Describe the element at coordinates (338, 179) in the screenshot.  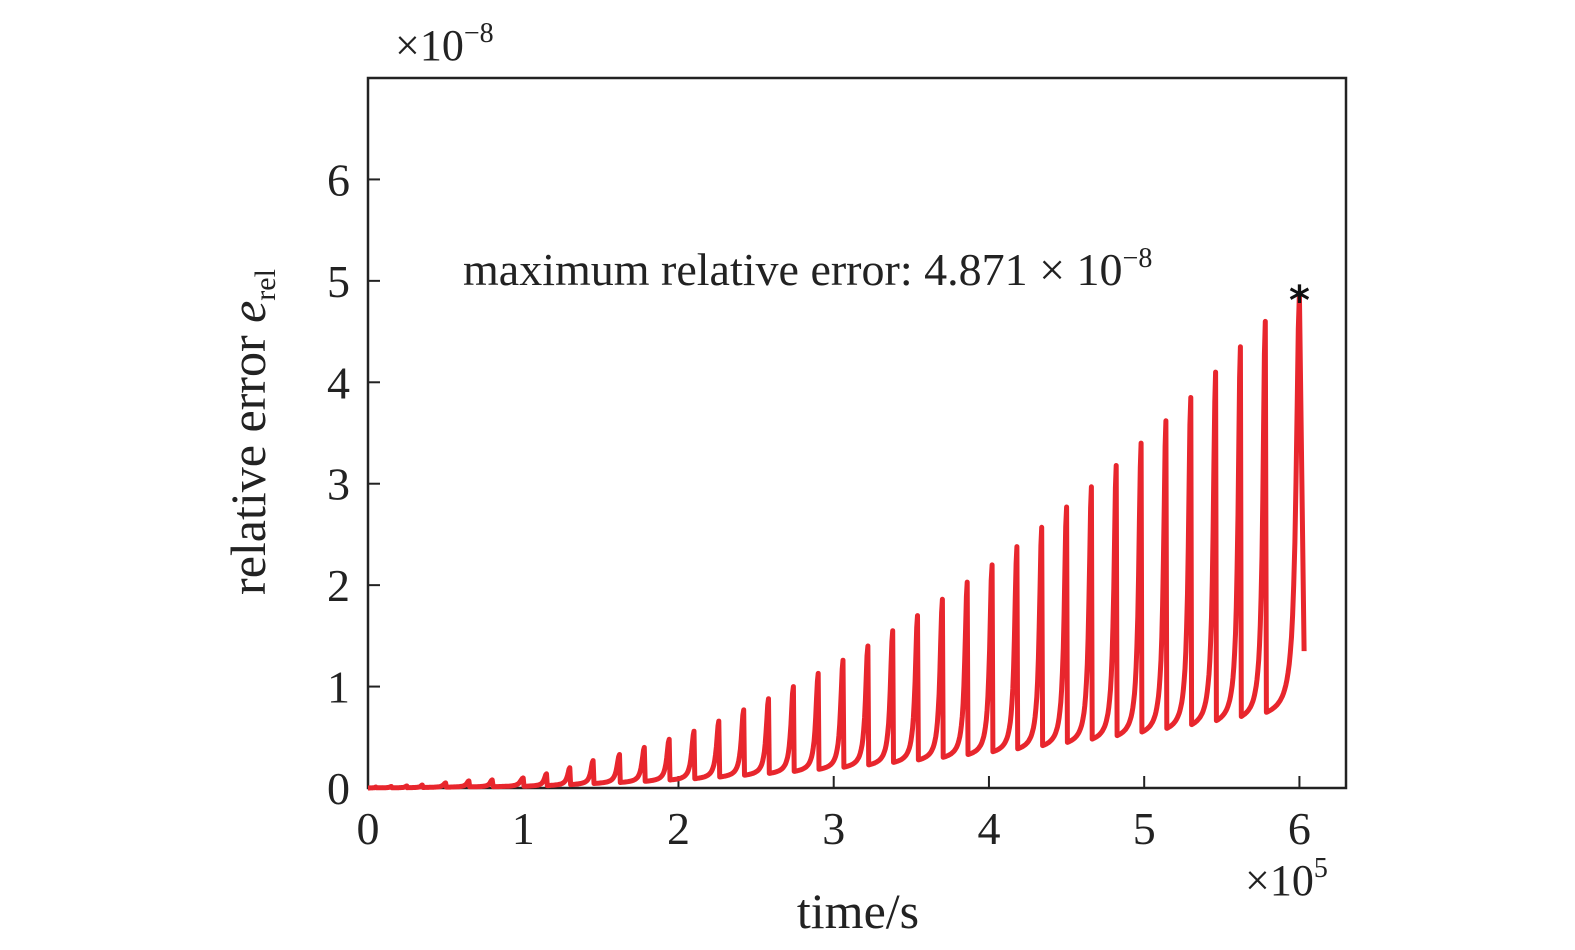
I see `y-tick-label: 6` at that location.